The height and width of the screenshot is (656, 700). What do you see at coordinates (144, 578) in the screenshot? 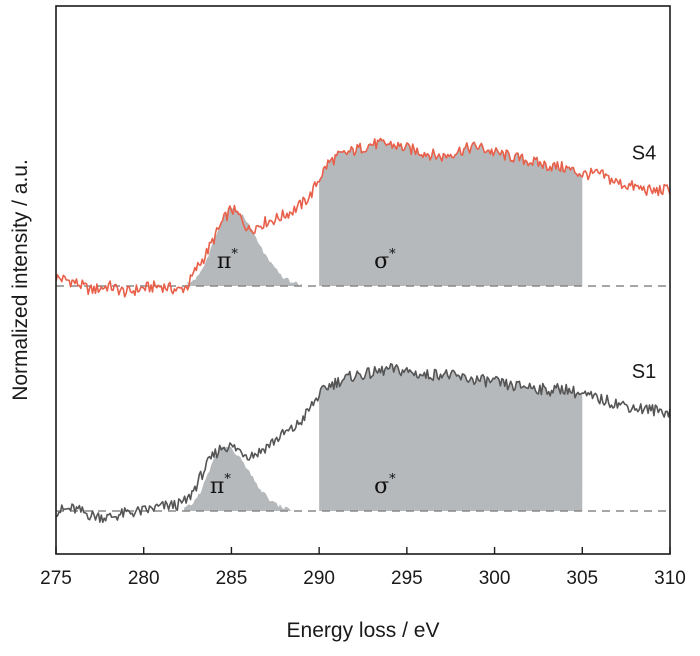
I see `x-tick-label-280: 280` at bounding box center [144, 578].